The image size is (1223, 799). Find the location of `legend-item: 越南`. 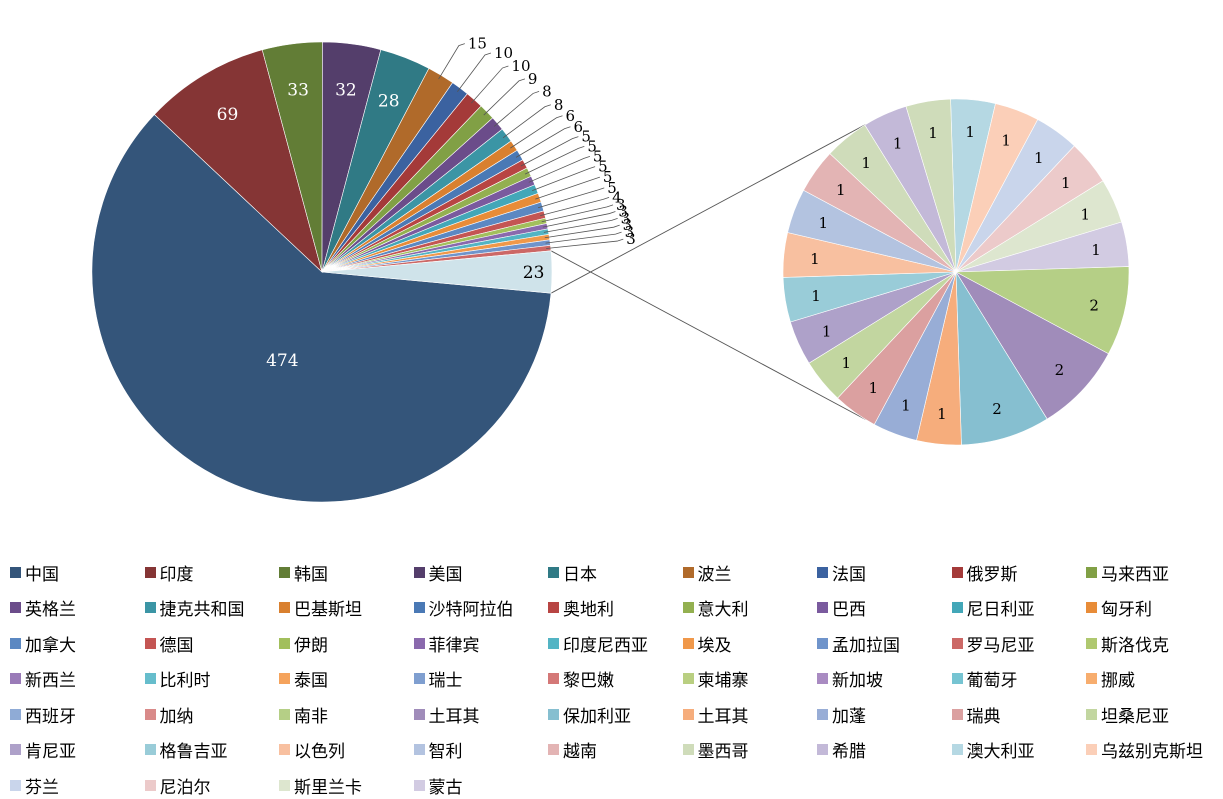

legend-item: 越南 is located at coordinates (572, 750).